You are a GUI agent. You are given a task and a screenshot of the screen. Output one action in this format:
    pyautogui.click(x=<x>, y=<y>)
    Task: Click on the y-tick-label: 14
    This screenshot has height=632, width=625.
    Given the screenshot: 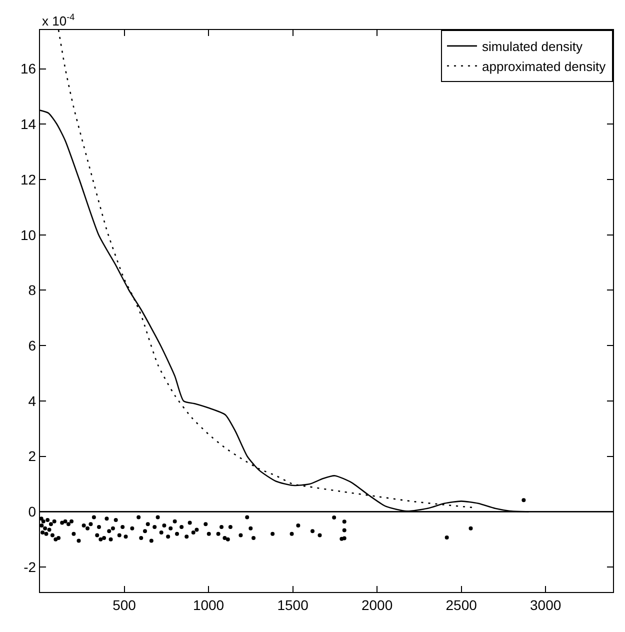 What is the action you would take?
    pyautogui.click(x=28, y=124)
    